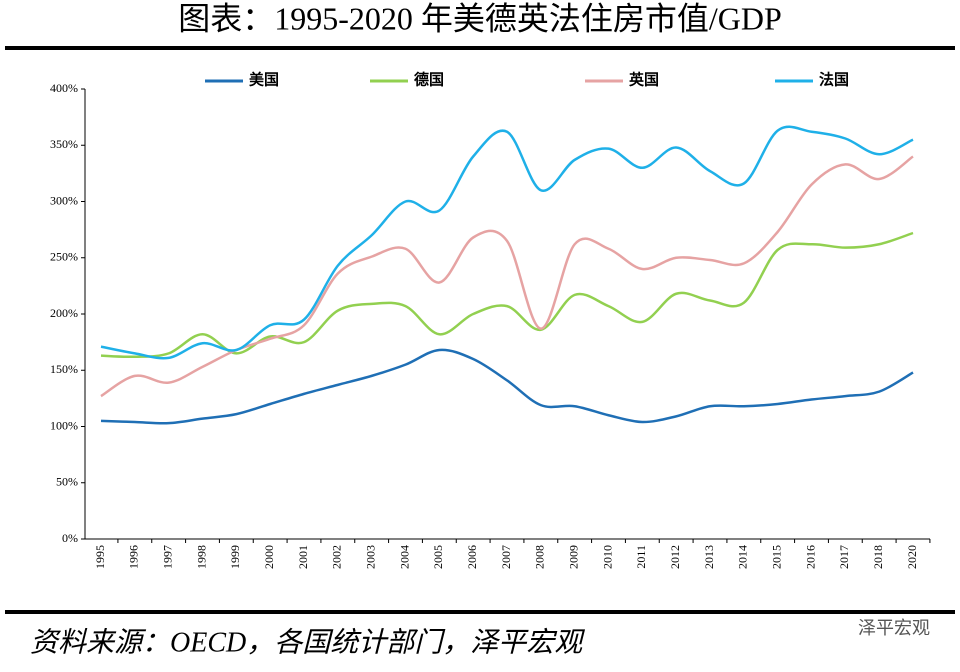  I want to click on x-tick-label: 2012, so click(675, 557).